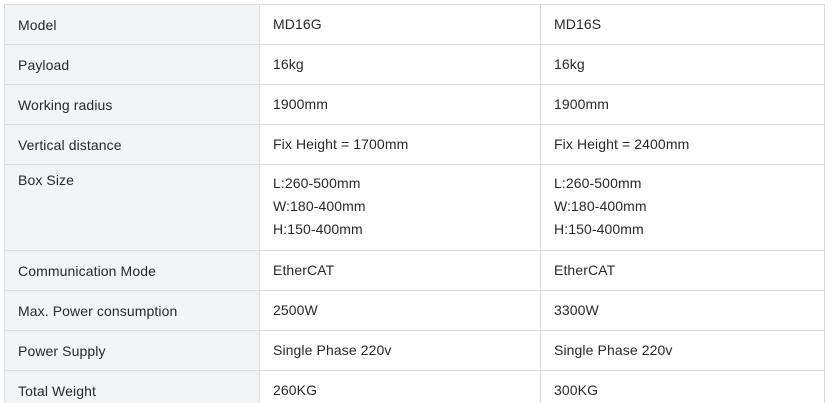 This screenshot has height=403, width=833. Describe the element at coordinates (682, 350) in the screenshot. I see `value-md16s: Single Phase 220v` at that location.